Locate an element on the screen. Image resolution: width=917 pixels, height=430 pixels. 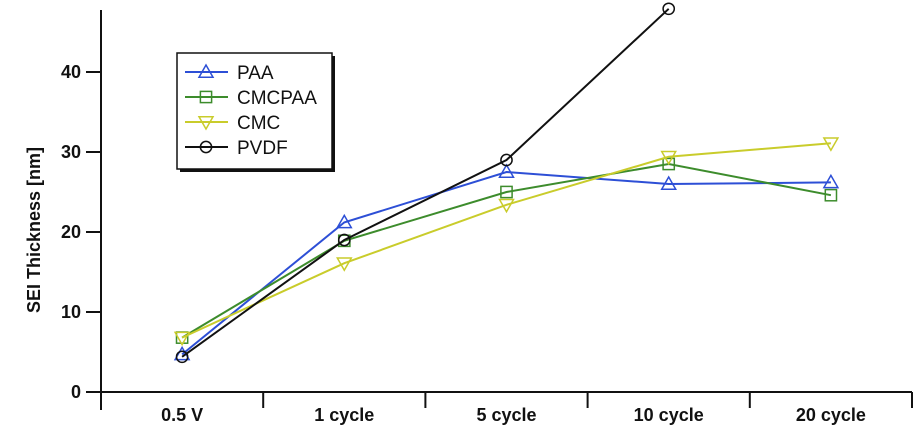
y-tick-label: 20 is located at coordinates (71, 232).